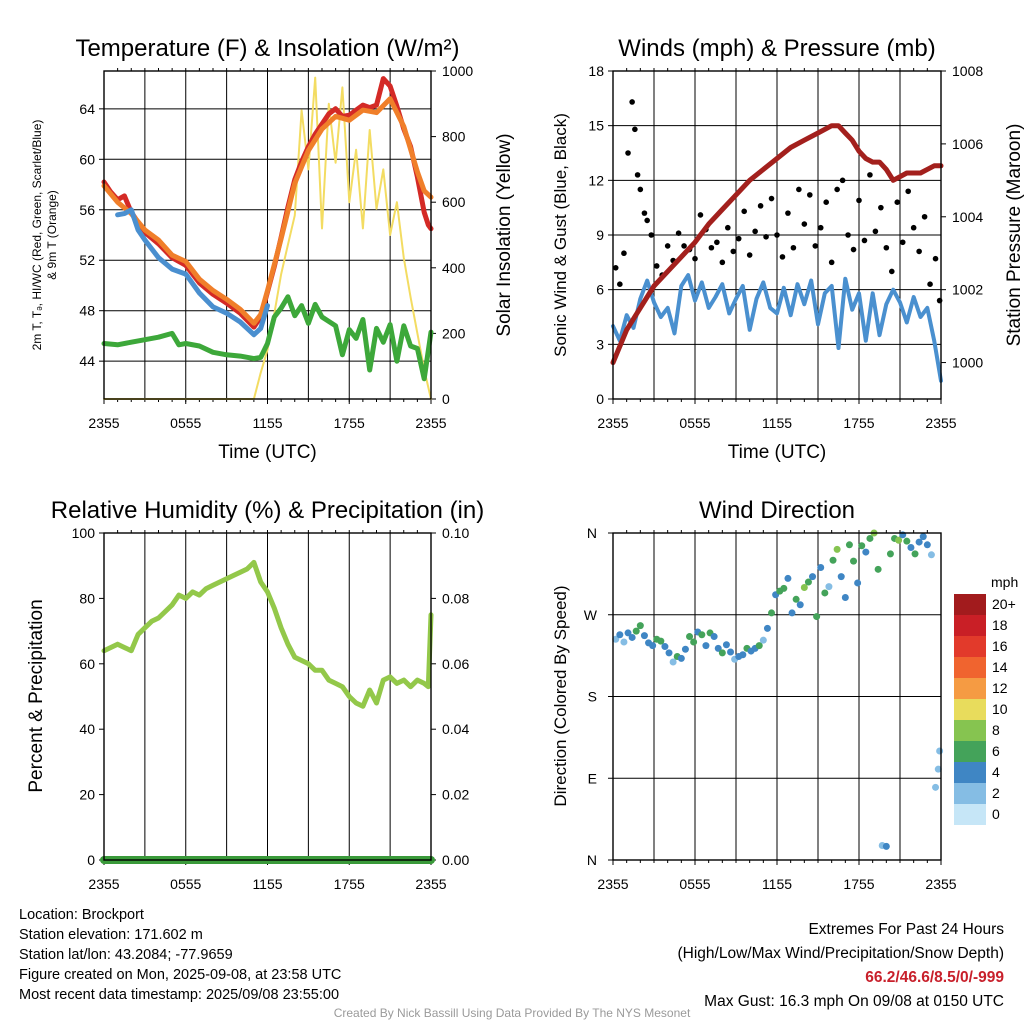 Image resolution: width=1024 pixels, height=1024 pixels. I want to click on y2-axis-label: Station Pressure (Maroon), so click(1014, 235).